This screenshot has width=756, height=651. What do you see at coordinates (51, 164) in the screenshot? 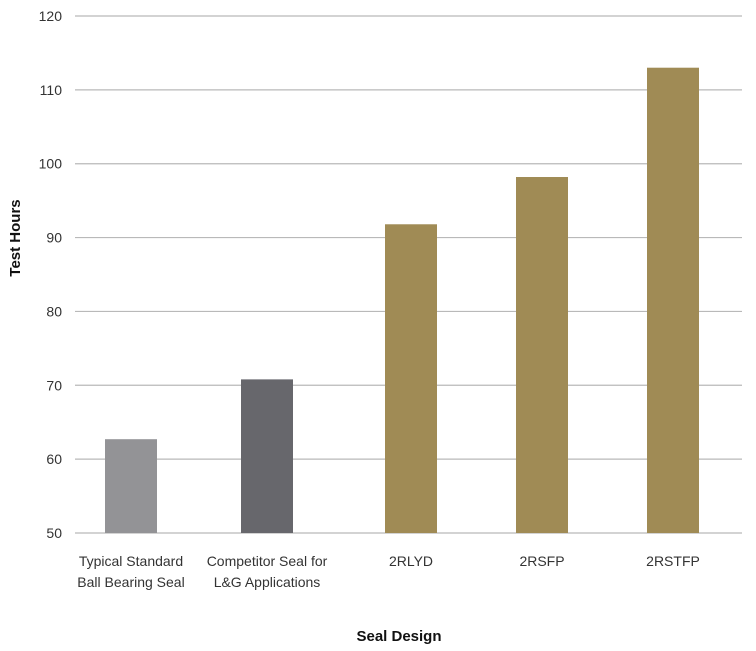
I see `y-tick-label-100: 100` at bounding box center [51, 164].